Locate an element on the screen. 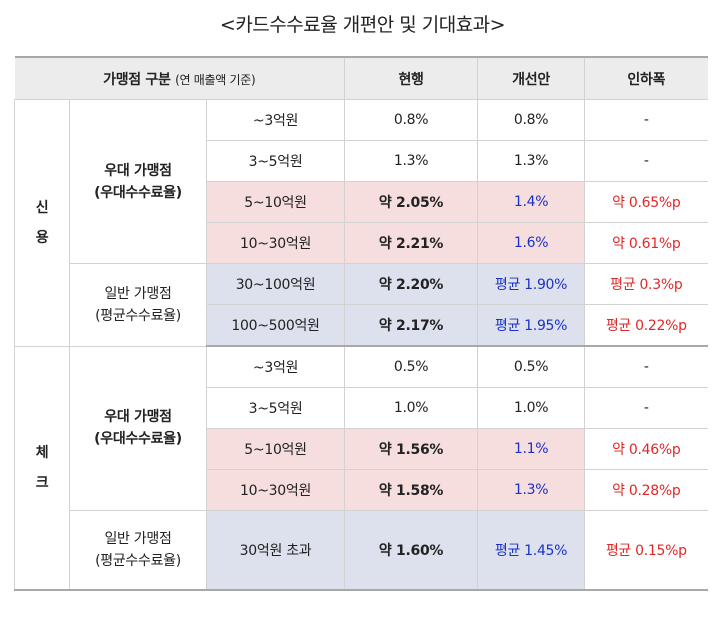 This screenshot has width=725, height=621. proposal-cell: 평균 1.45% is located at coordinates (531, 550).